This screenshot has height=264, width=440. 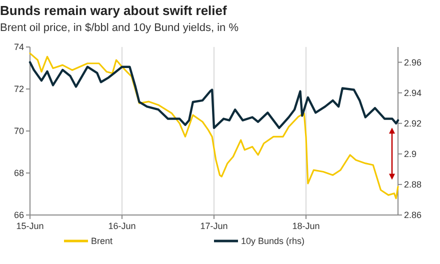 What do you see at coordinates (214, 226) in the screenshot?
I see `x-tick-label: 17-Jun` at bounding box center [214, 226].